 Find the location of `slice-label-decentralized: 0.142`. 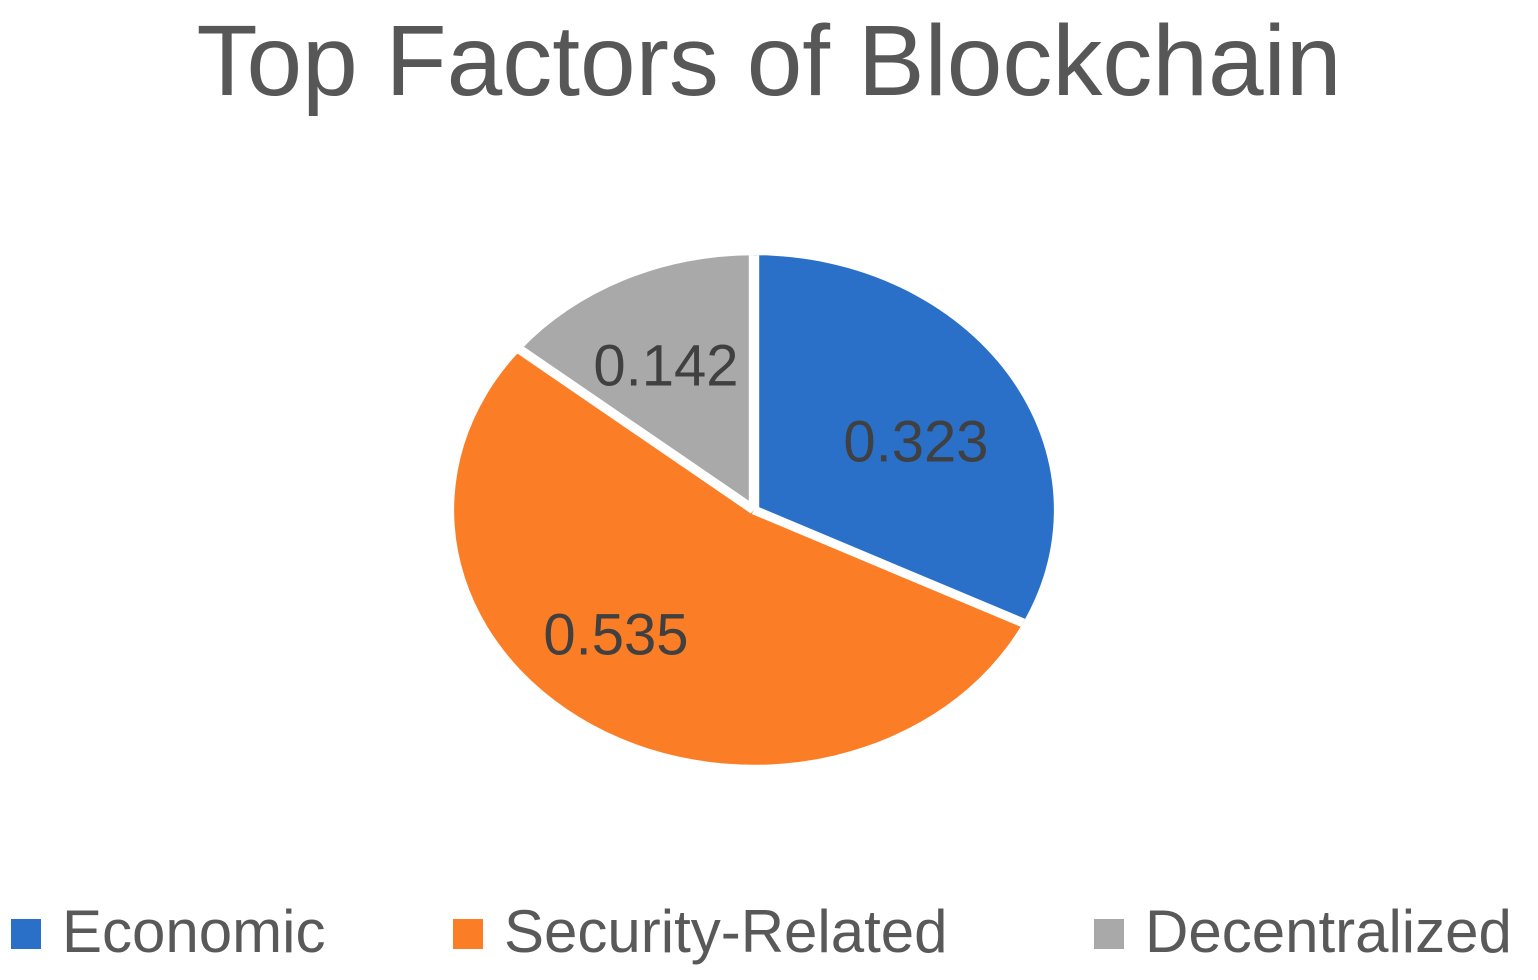

slice-label-decentralized: 0.142 is located at coordinates (666, 366).